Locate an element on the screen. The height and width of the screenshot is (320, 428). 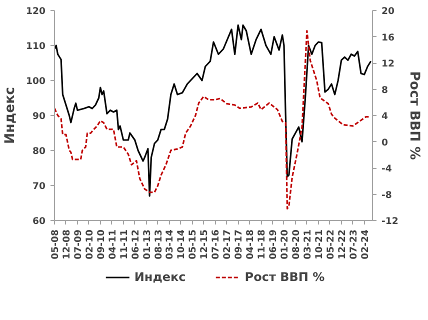
x-tick-label: 08-20 is located at coordinates (296, 244).